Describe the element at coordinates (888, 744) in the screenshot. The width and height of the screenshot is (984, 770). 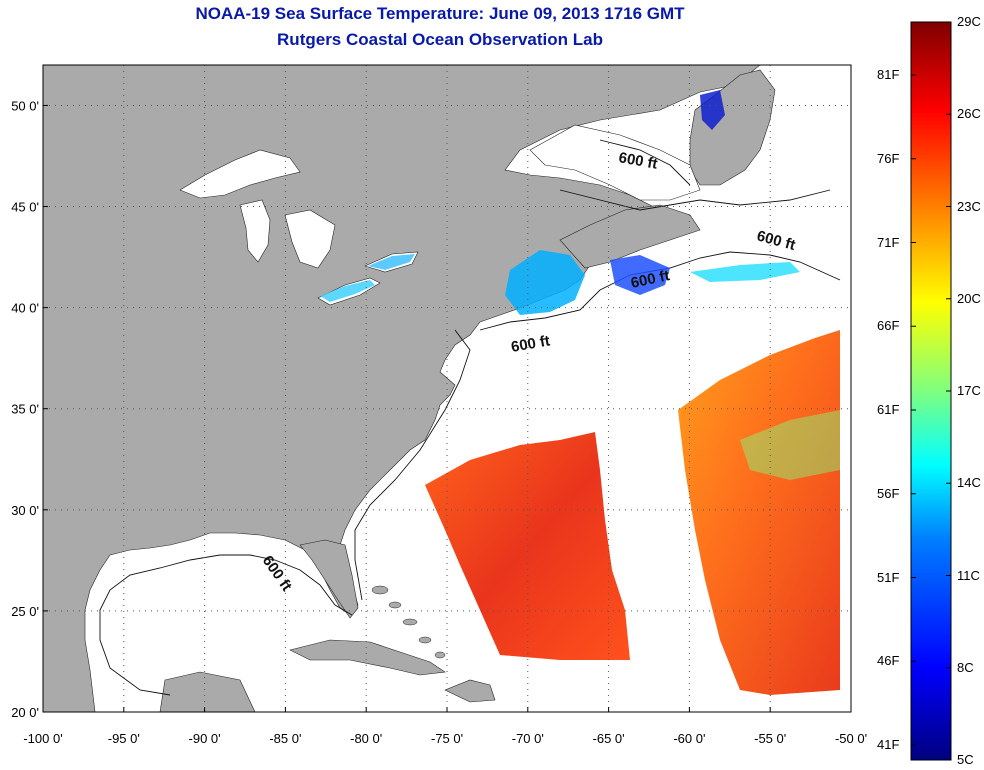
I see `colorbar-label-fahrenheit: 41F` at that location.